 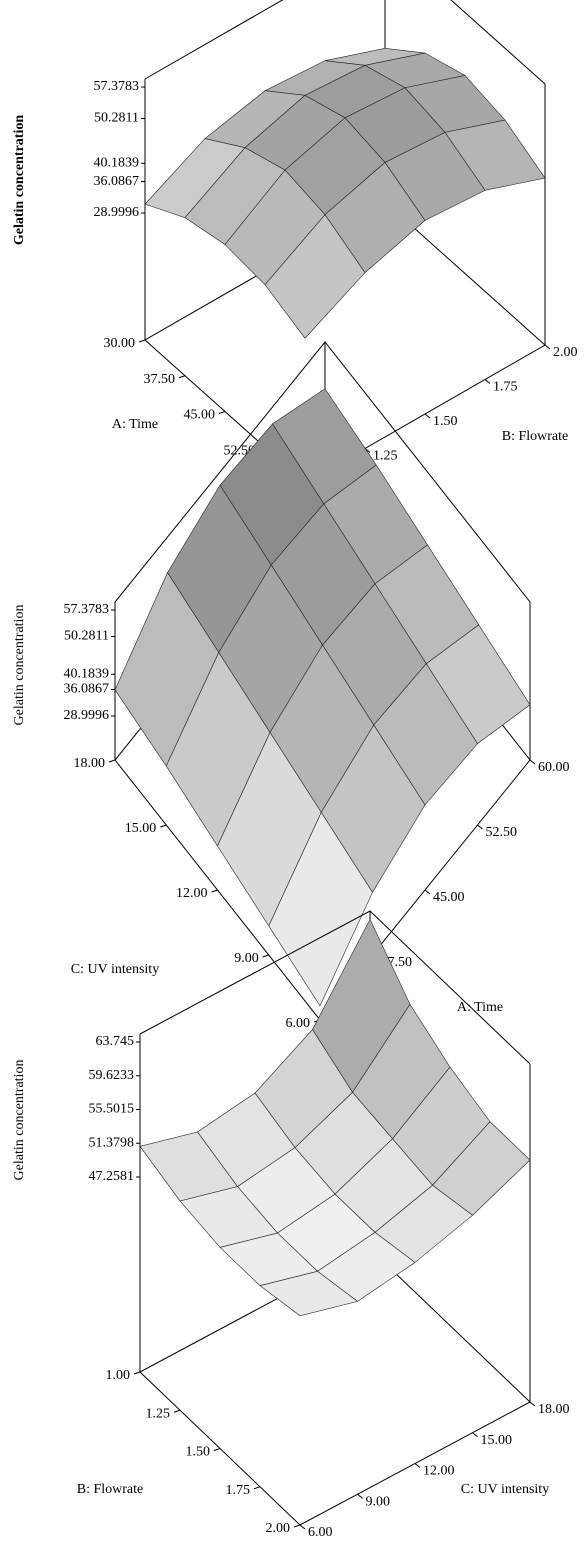 I want to click on x-axis-title: B: Flowrate, so click(x=110, y=1489).